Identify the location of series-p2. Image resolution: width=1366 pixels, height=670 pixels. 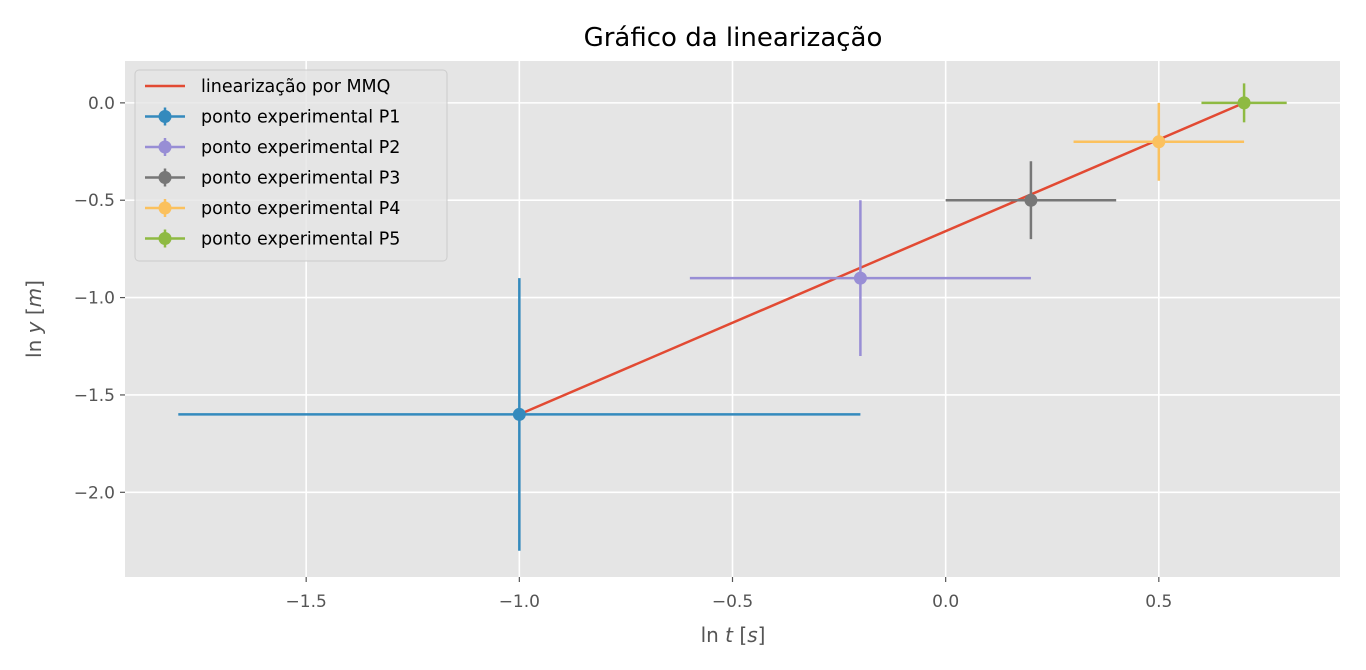
(860, 278).